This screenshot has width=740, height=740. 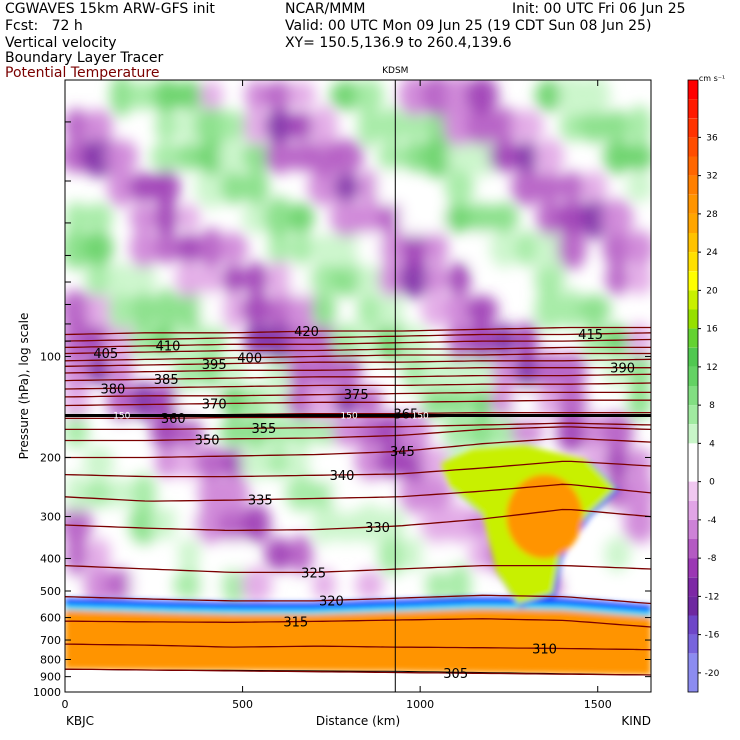 I want to click on colorbar-label: 24, so click(x=712, y=253).